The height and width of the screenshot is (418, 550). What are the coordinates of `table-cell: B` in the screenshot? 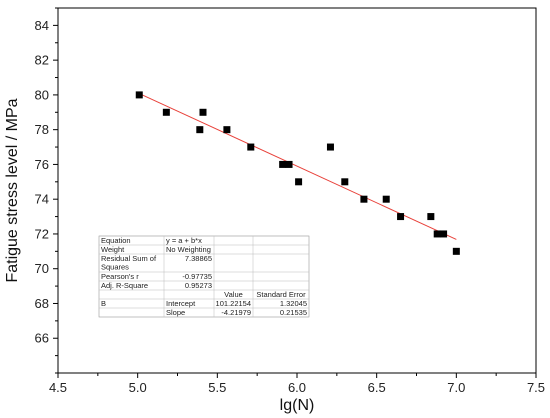 It's located at (103, 303).